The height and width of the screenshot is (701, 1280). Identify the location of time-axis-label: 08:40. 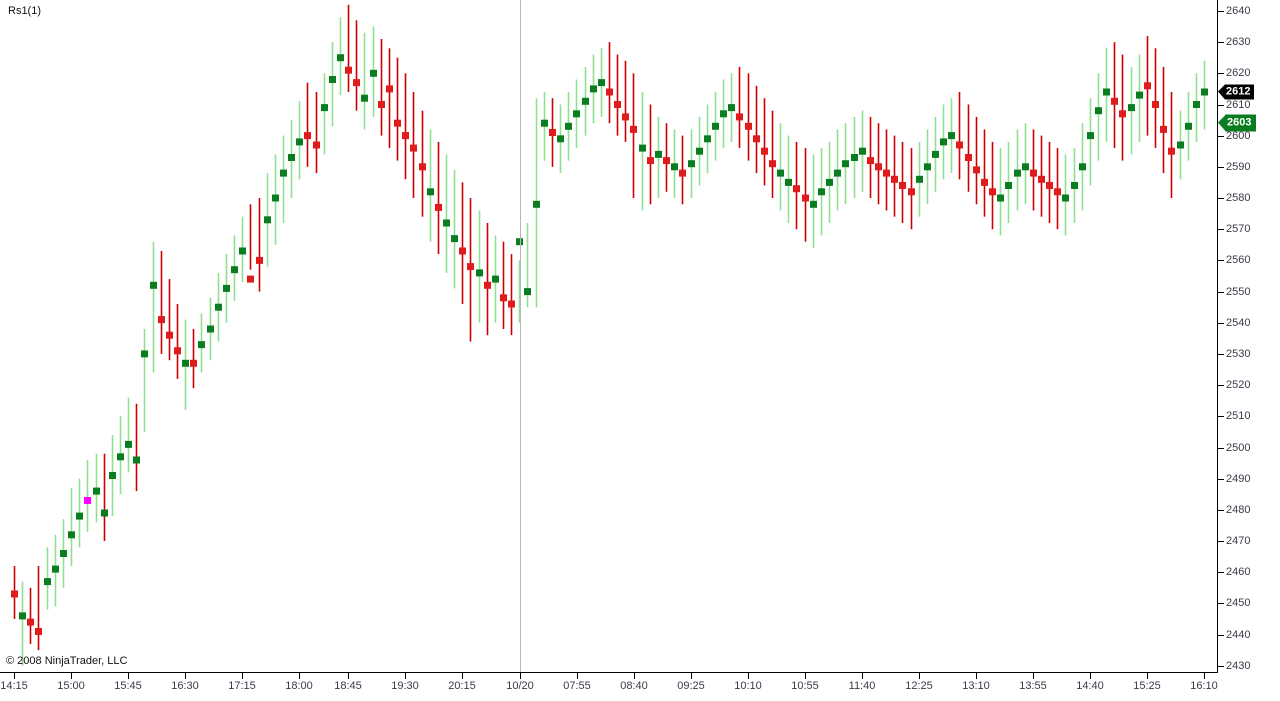
(634, 686).